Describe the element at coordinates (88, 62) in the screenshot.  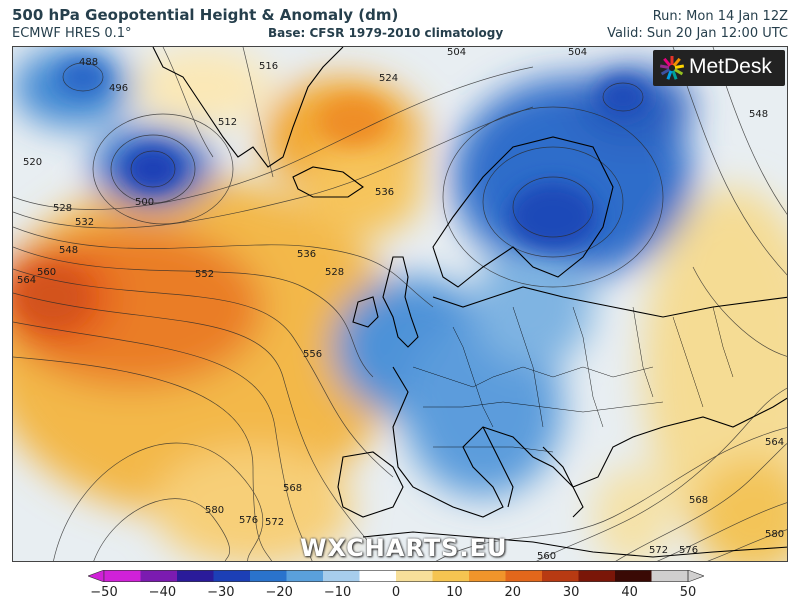
I see `contour-label: 488` at that location.